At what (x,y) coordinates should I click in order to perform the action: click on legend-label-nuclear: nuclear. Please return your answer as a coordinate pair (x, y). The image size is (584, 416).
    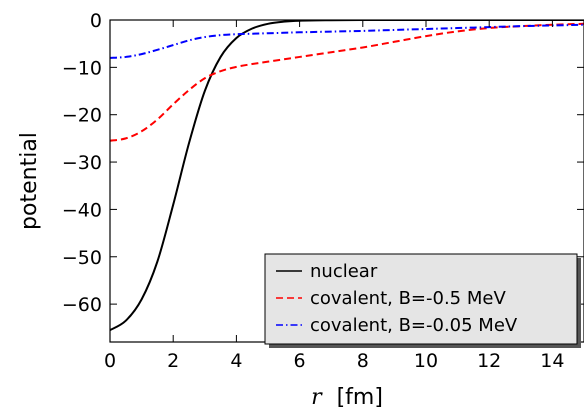
    Looking at the image, I should click on (344, 271).